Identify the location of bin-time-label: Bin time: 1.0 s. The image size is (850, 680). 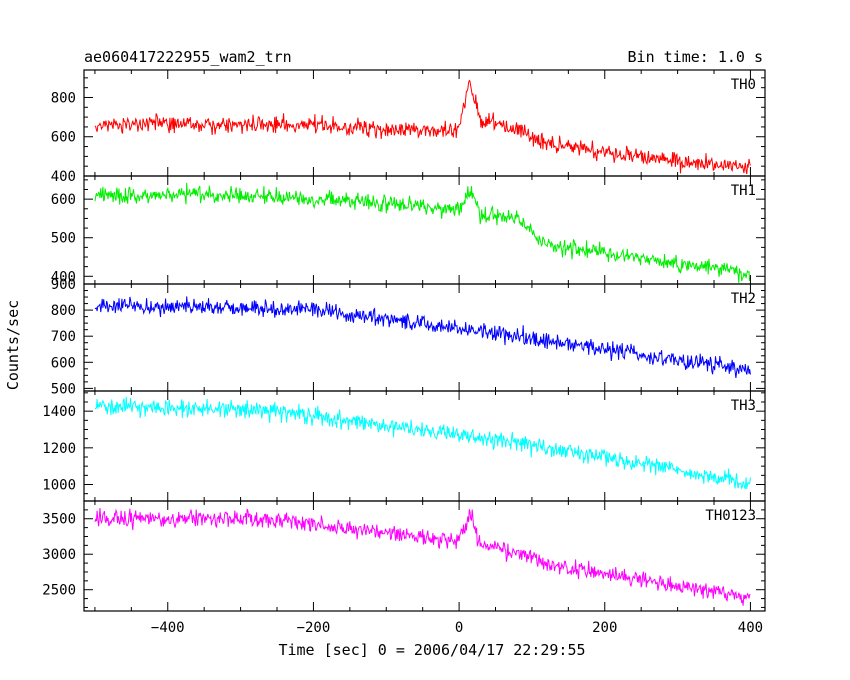
(695, 57).